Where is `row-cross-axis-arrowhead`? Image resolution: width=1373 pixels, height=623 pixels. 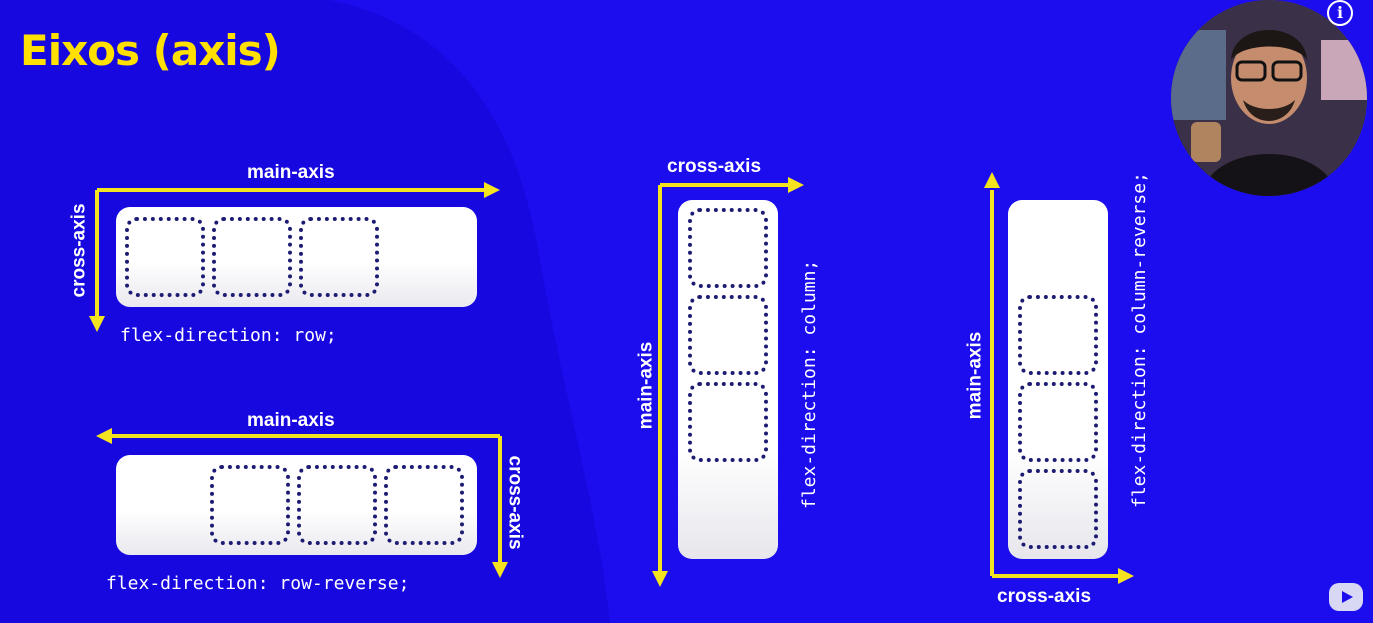 row-cross-axis-arrowhead is located at coordinates (97, 324).